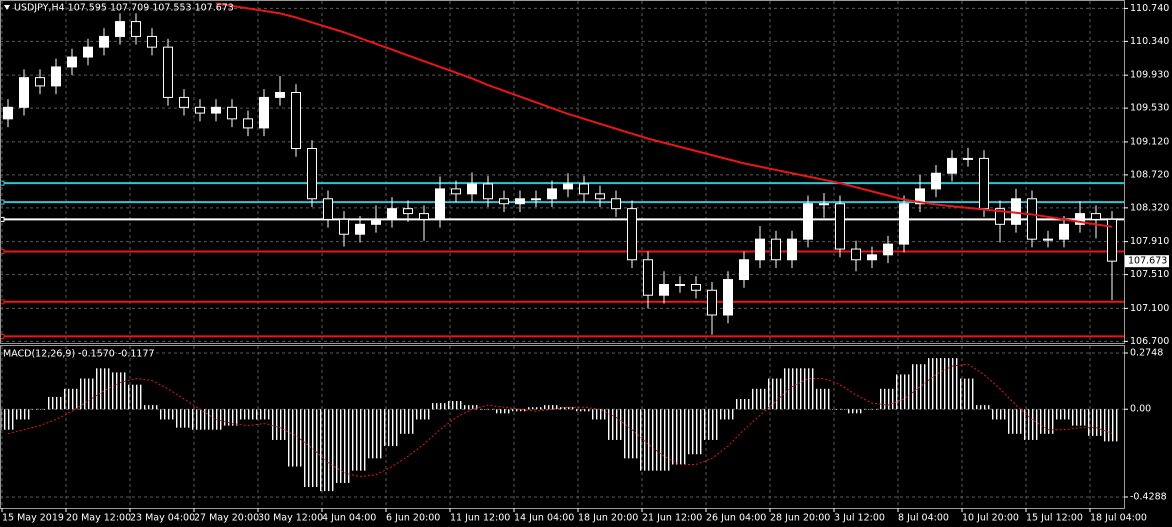 The width and height of the screenshot is (1172, 527). Describe the element at coordinates (1149, 174) in the screenshot. I see `y-tick-label: 108.720` at that location.